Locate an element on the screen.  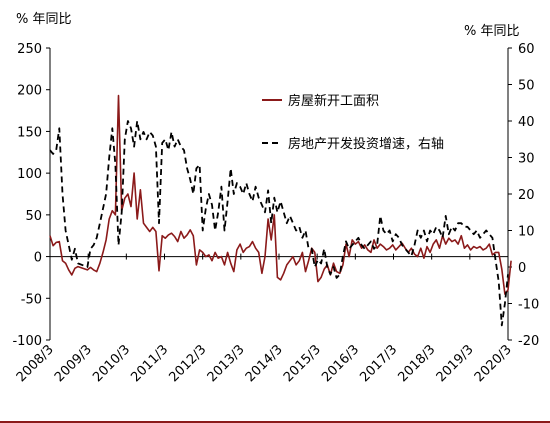
x-tick-label: 2010/3 is located at coordinates (111, 363).